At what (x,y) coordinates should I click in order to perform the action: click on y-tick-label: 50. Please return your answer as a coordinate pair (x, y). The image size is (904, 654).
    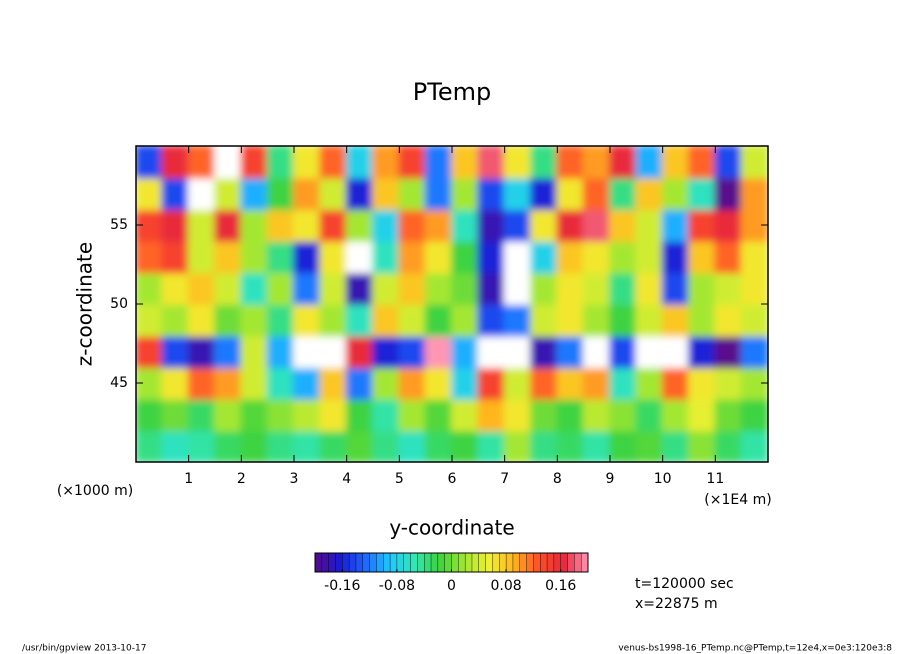
    Looking at the image, I should click on (119, 304).